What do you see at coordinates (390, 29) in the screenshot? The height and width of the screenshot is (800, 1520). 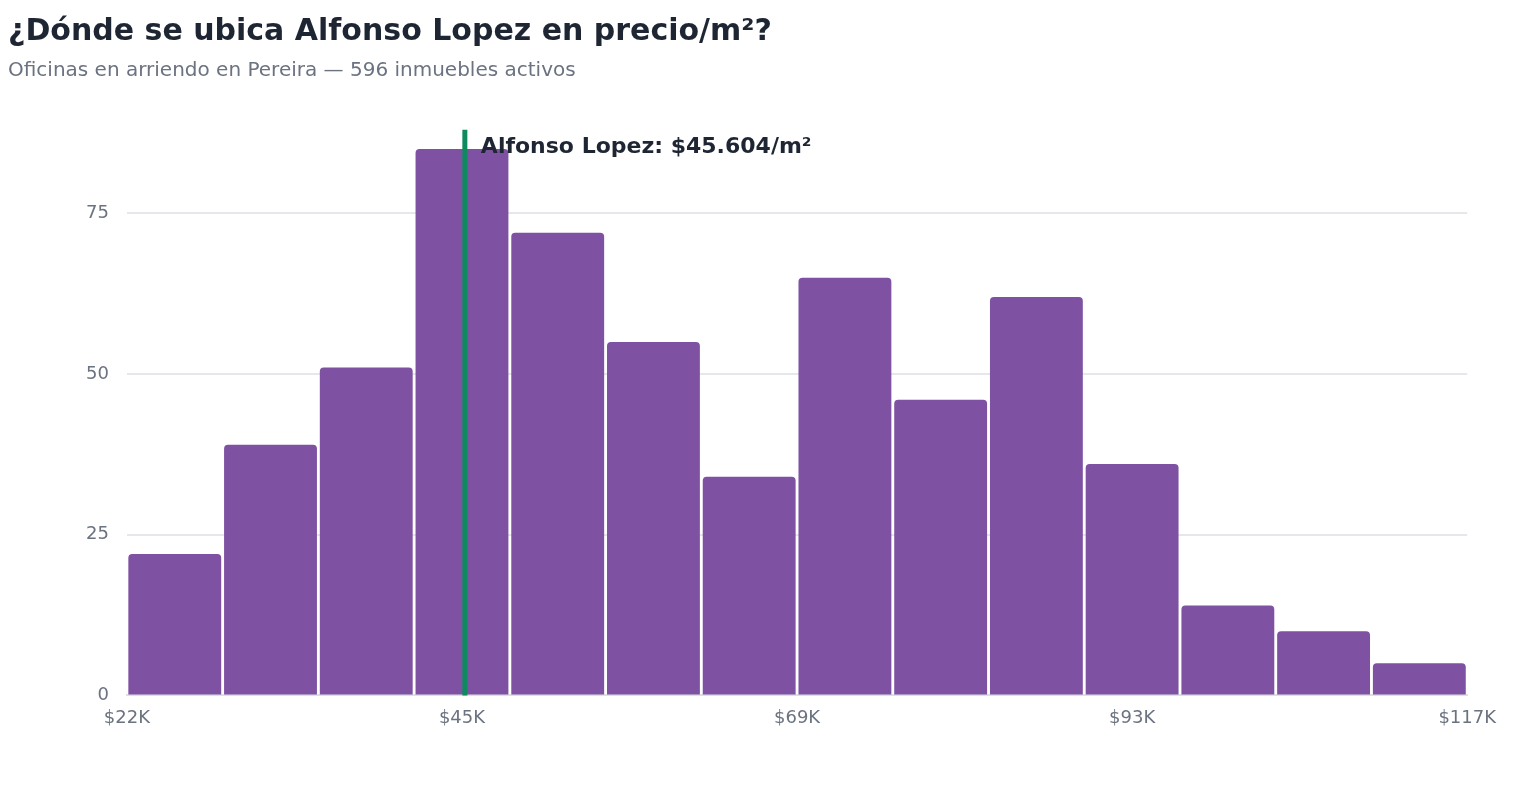 I see `chart-title: ¿Dónde se ubica Alfonso Lopez en precio/m²?` at bounding box center [390, 29].